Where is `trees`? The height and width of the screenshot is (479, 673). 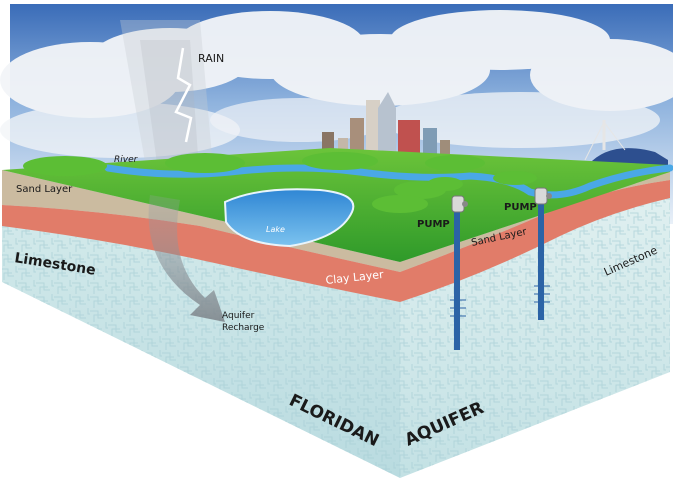
trees is located at coordinates (280, 182).